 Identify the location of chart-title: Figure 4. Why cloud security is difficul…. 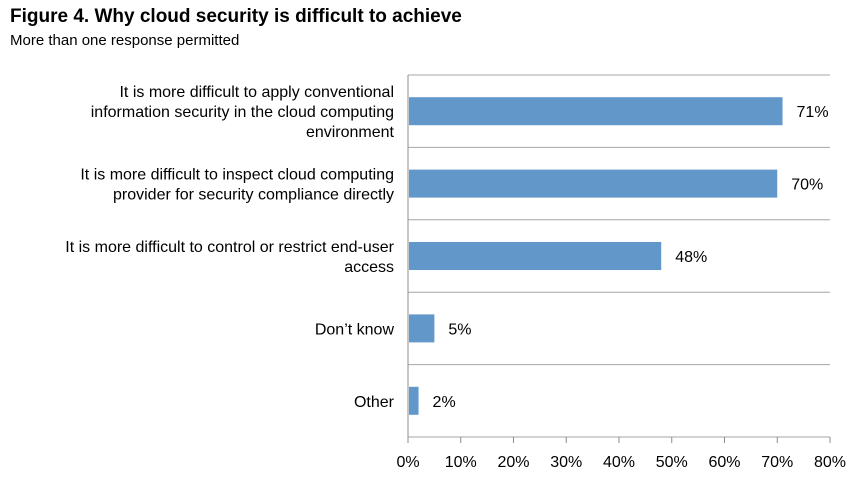
(236, 16).